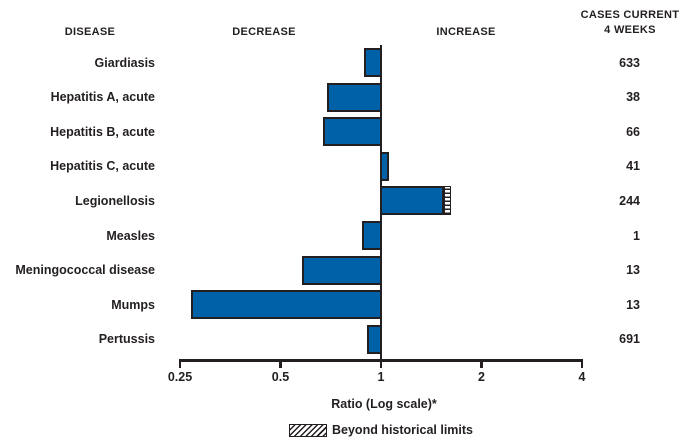 The image size is (687, 446). Describe the element at coordinates (124, 62) in the screenshot. I see `row-disease-label: Giardiasis` at that location.